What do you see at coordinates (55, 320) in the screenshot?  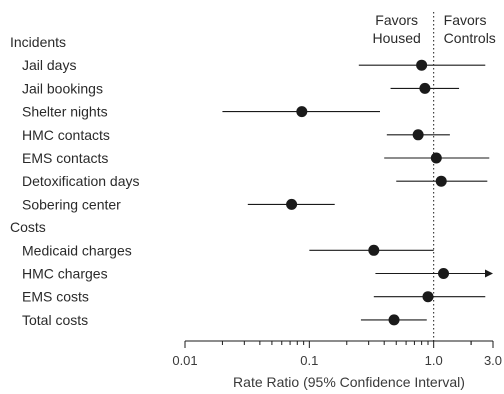 I see `row-label: Total costs` at bounding box center [55, 320].